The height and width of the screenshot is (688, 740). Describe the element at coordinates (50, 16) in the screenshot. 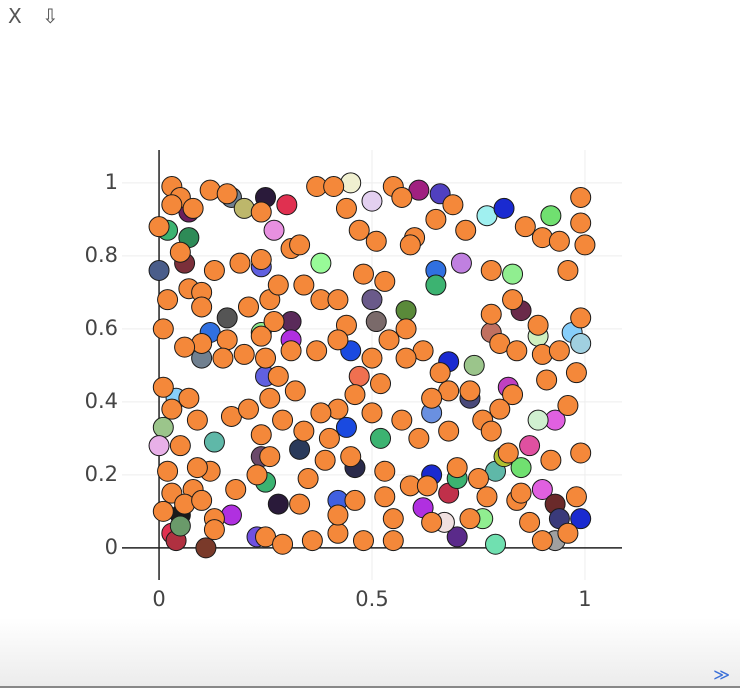

I see `download-button: ⇩` at that location.